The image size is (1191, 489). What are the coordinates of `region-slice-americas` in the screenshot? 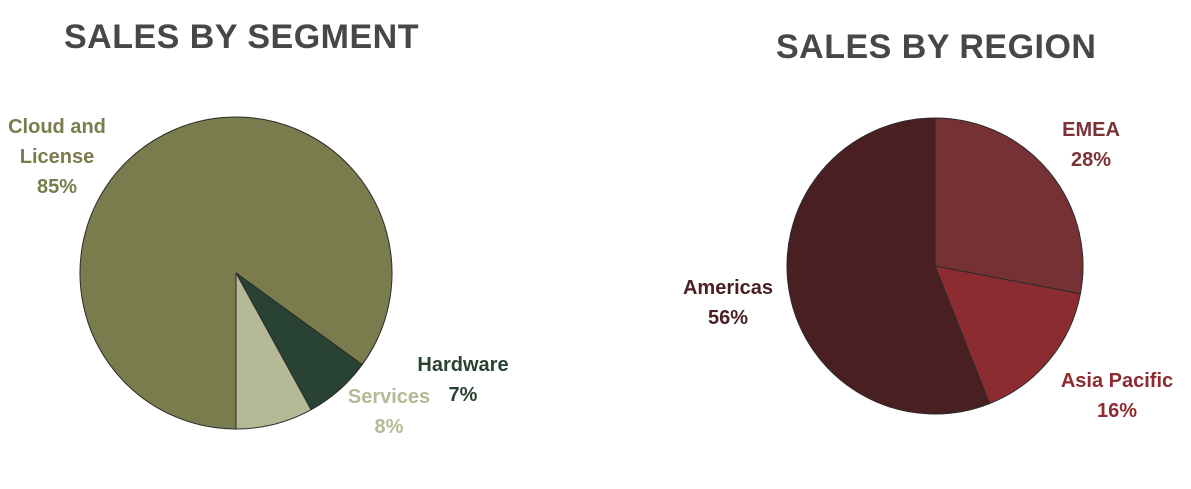 It's located at (888, 266).